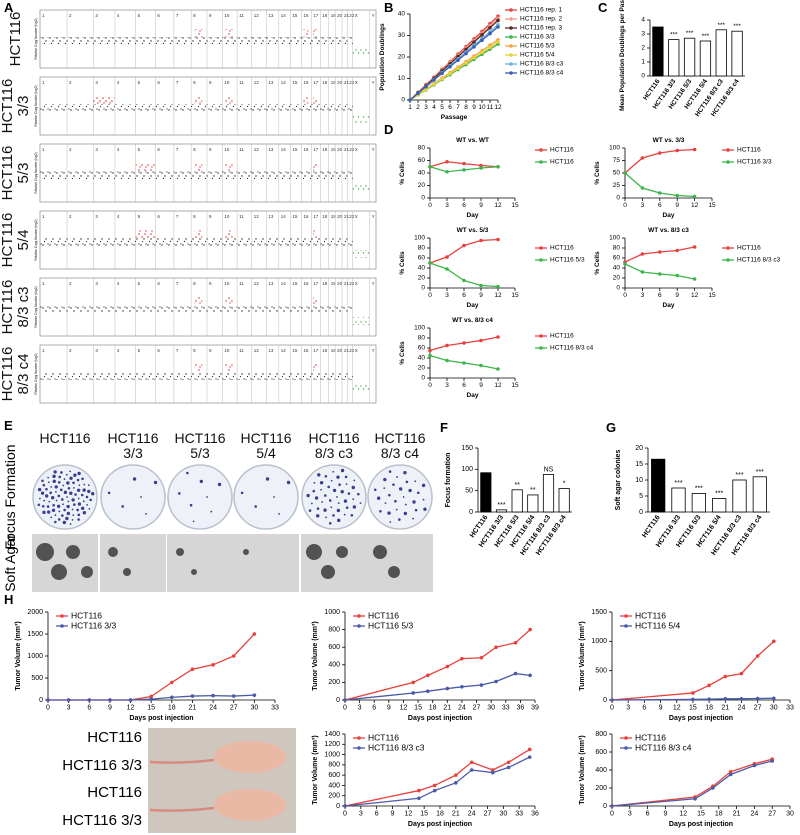 The image size is (800, 835). What do you see at coordinates (307, 283) in the screenshot?
I see `chromosome-label: 16` at bounding box center [307, 283].